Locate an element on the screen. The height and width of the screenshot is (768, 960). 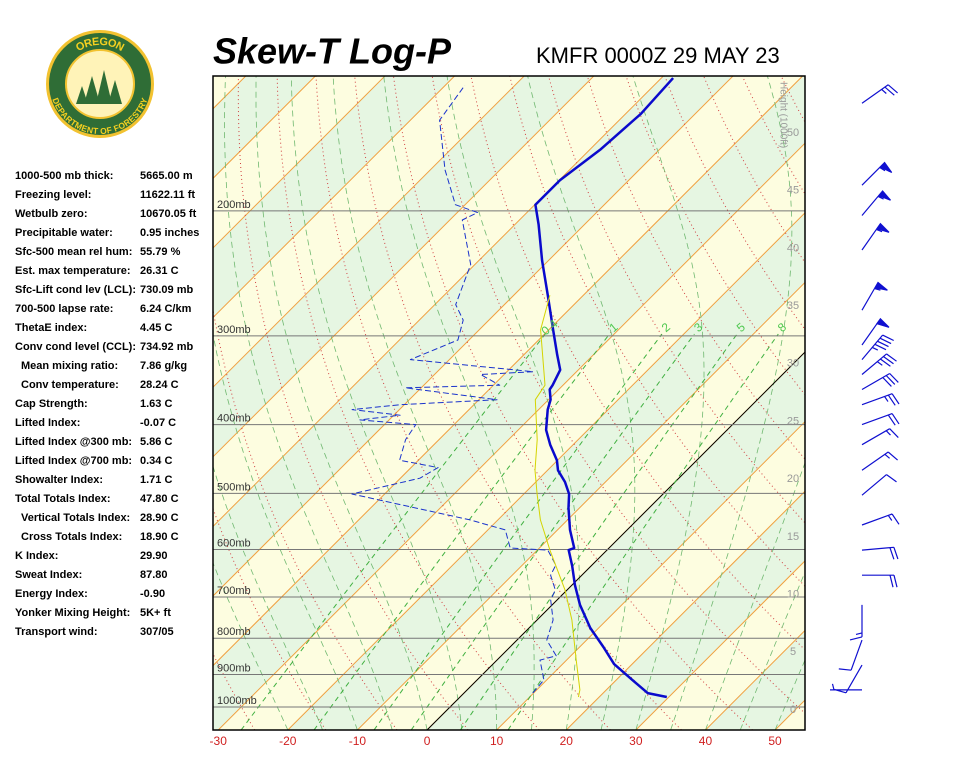
stat-label: Lifted Index: is located at coordinates (47, 423).